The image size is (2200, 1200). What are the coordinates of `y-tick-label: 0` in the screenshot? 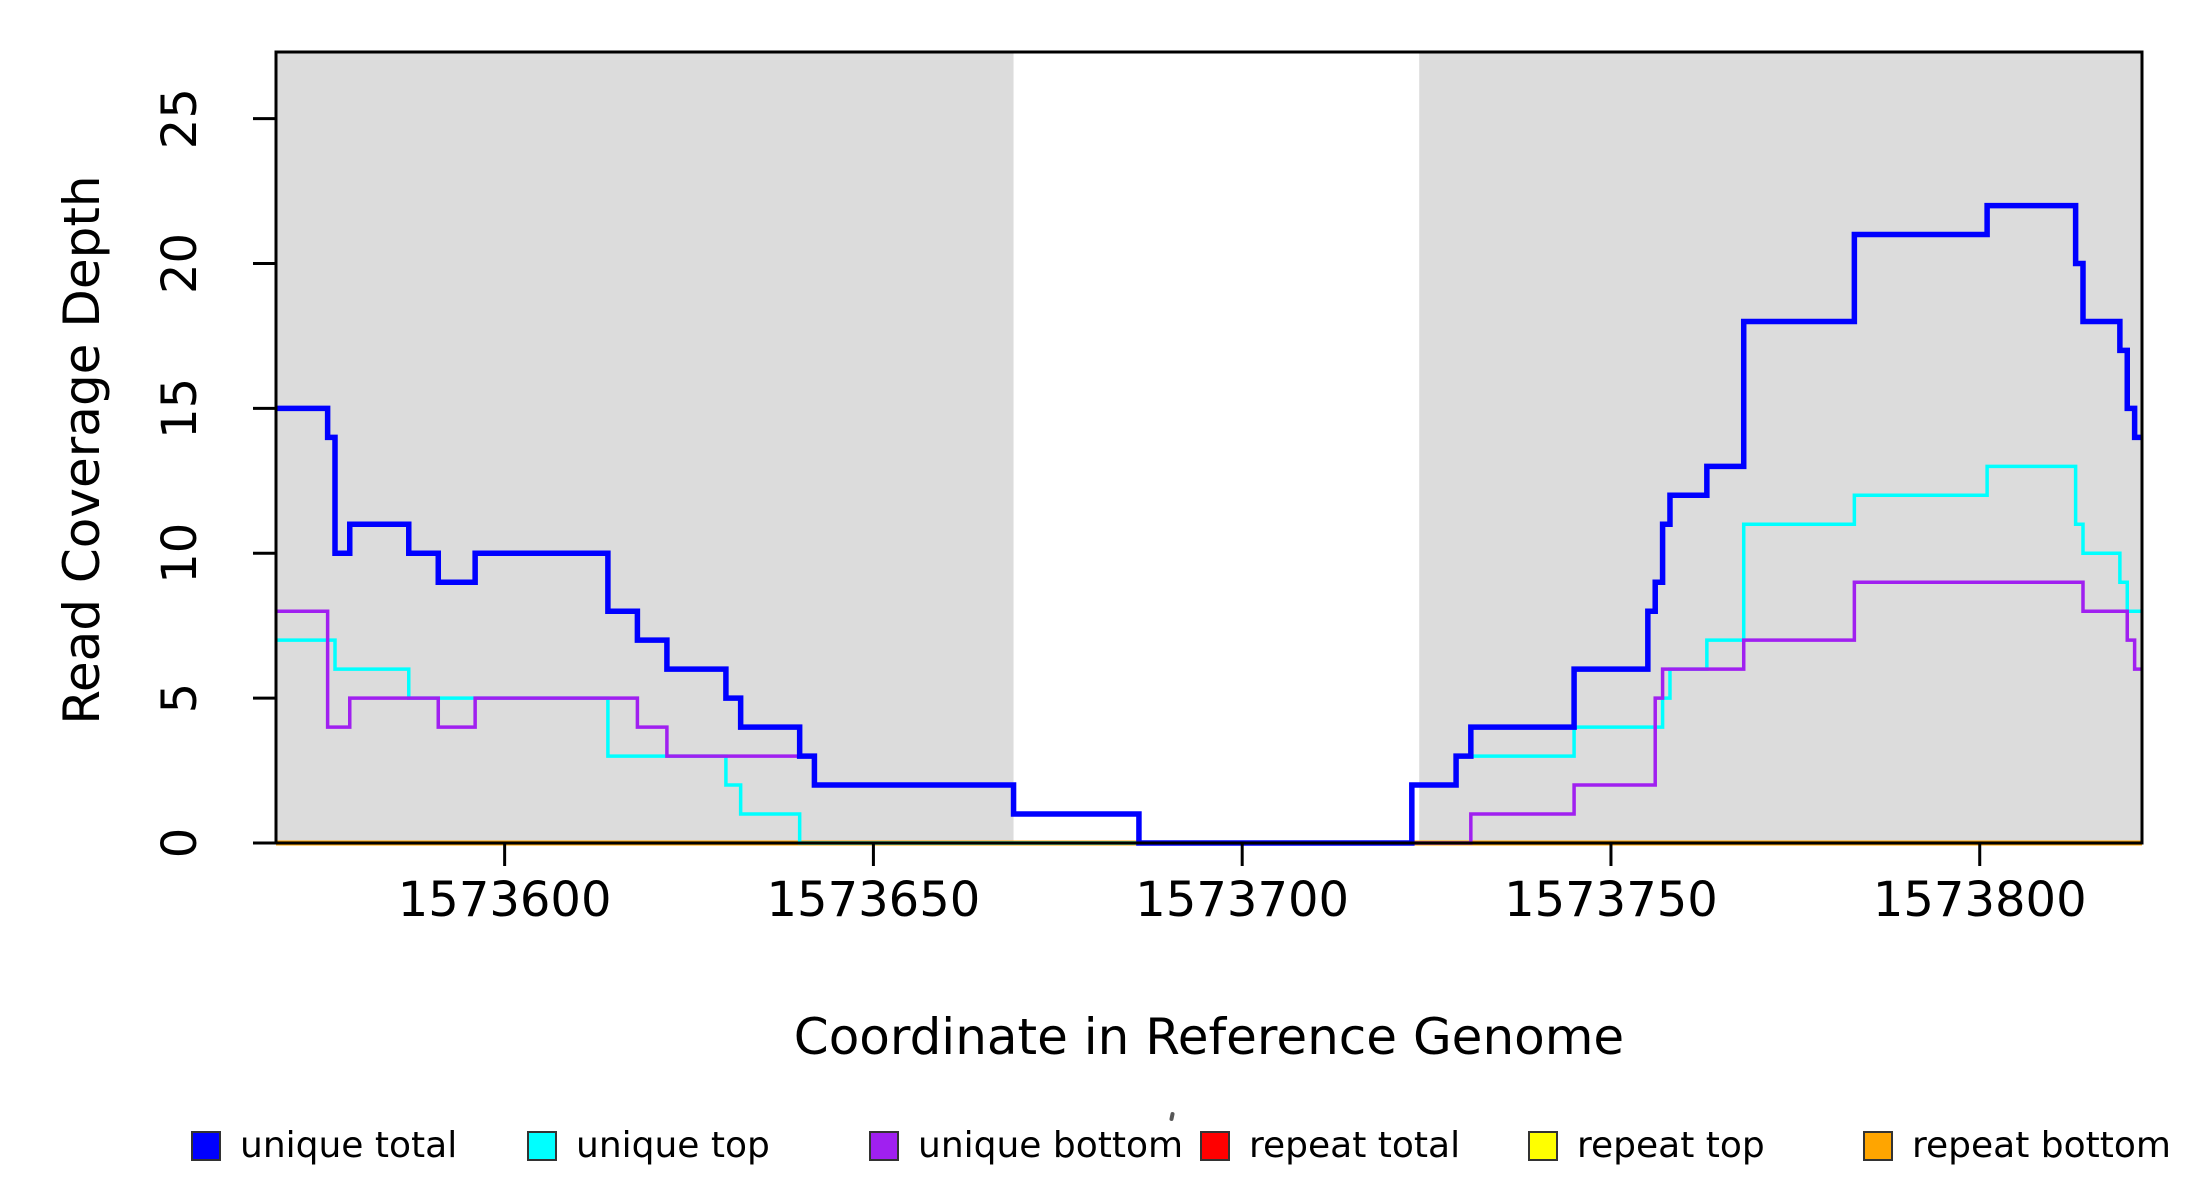 It's located at (180, 843).